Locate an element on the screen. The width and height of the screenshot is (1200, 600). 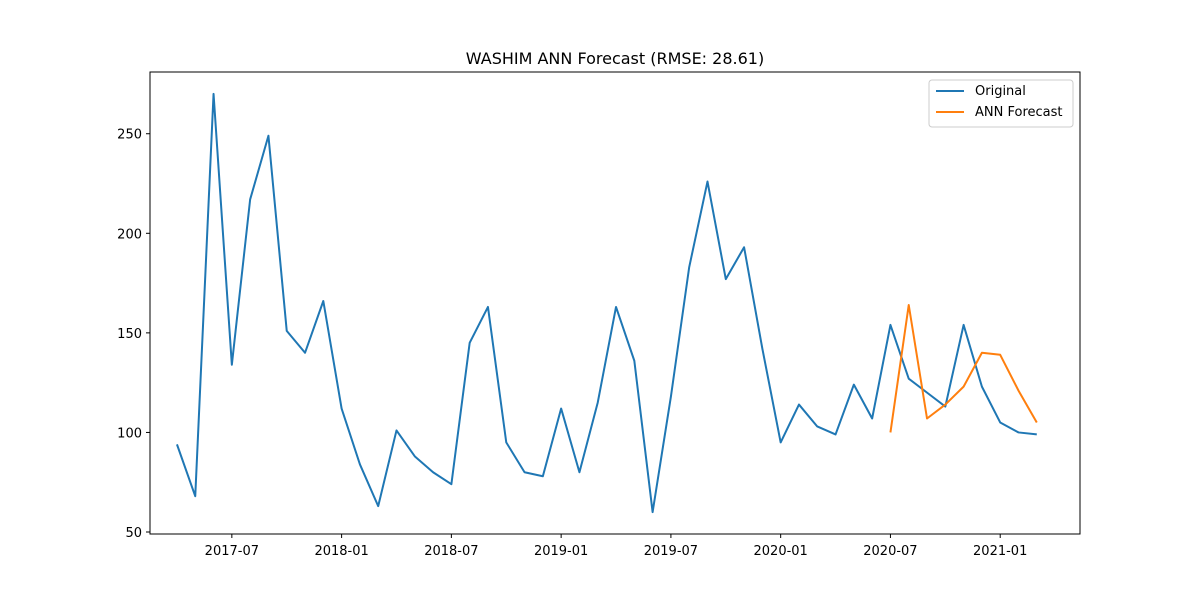
x-tick-label: 2020-07 is located at coordinates (890, 551).